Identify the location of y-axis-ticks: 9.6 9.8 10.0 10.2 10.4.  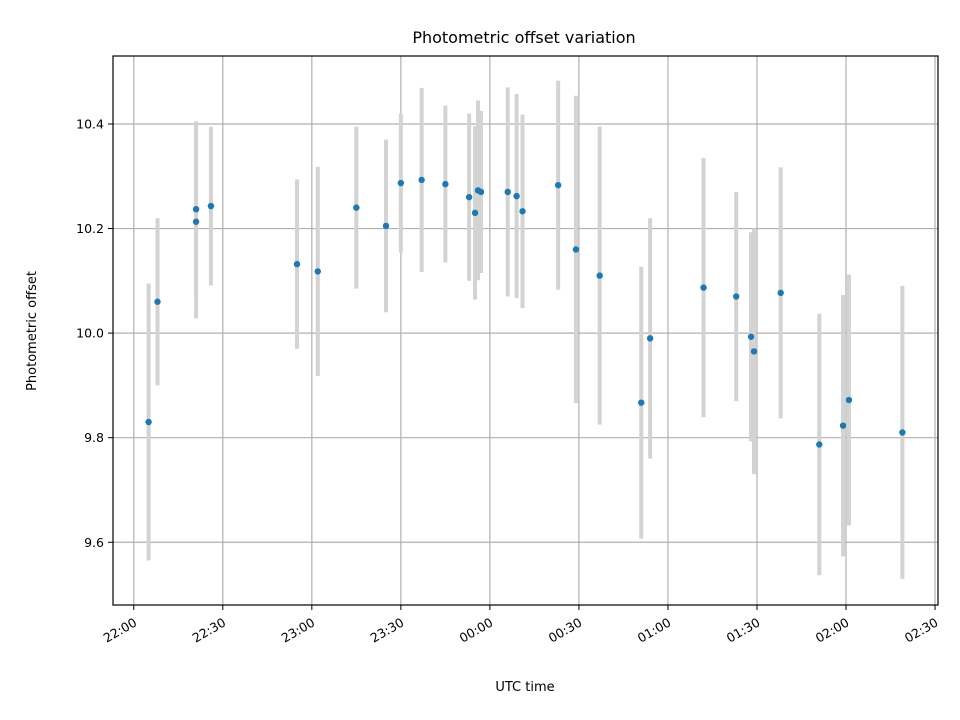
(94, 333).